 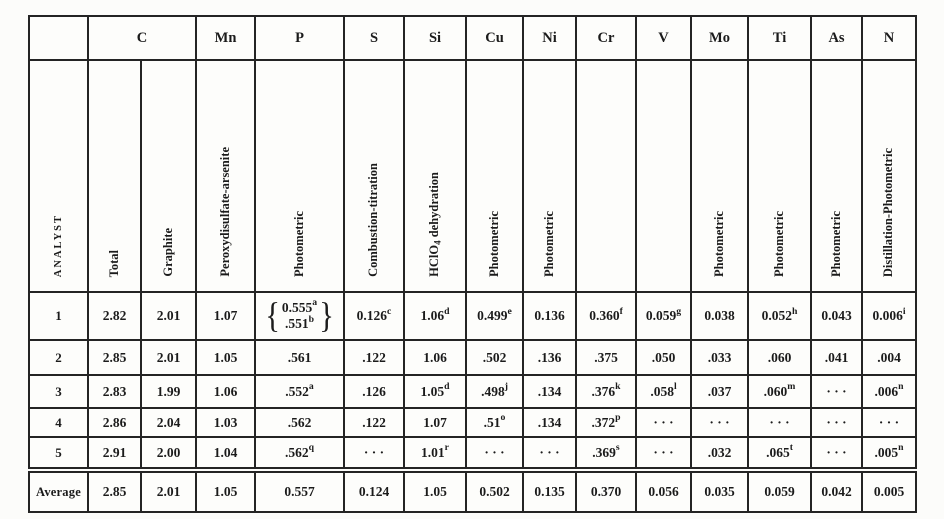 I want to click on value-cell: 0.052h, so click(x=780, y=316).